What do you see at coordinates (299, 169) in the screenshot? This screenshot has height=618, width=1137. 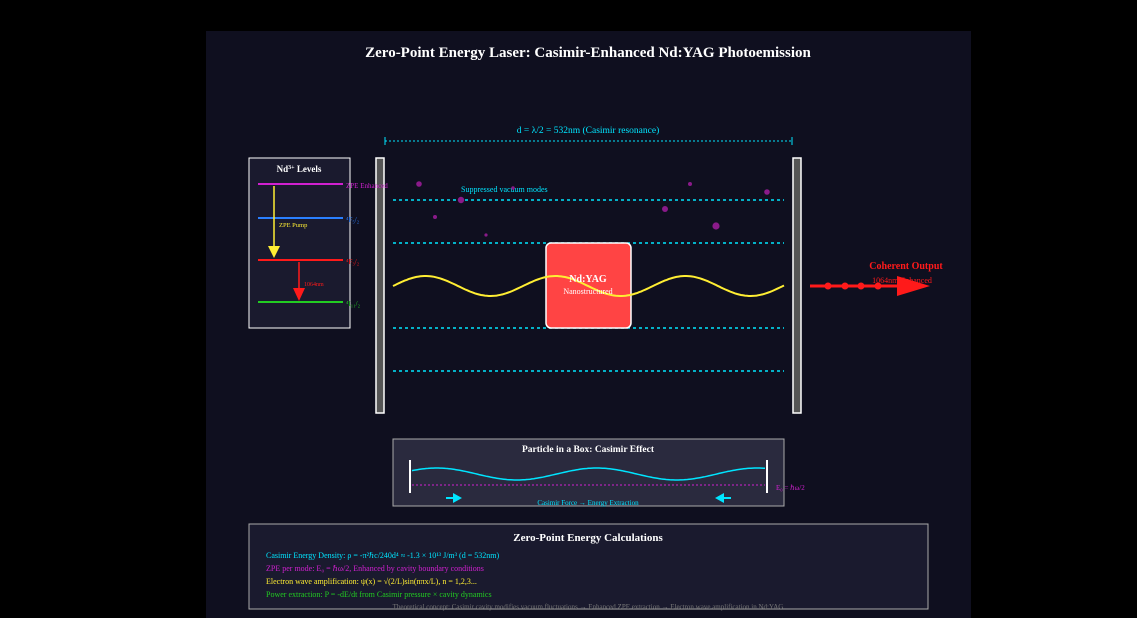 I see `levels-title: Nd3+ Levels` at bounding box center [299, 169].